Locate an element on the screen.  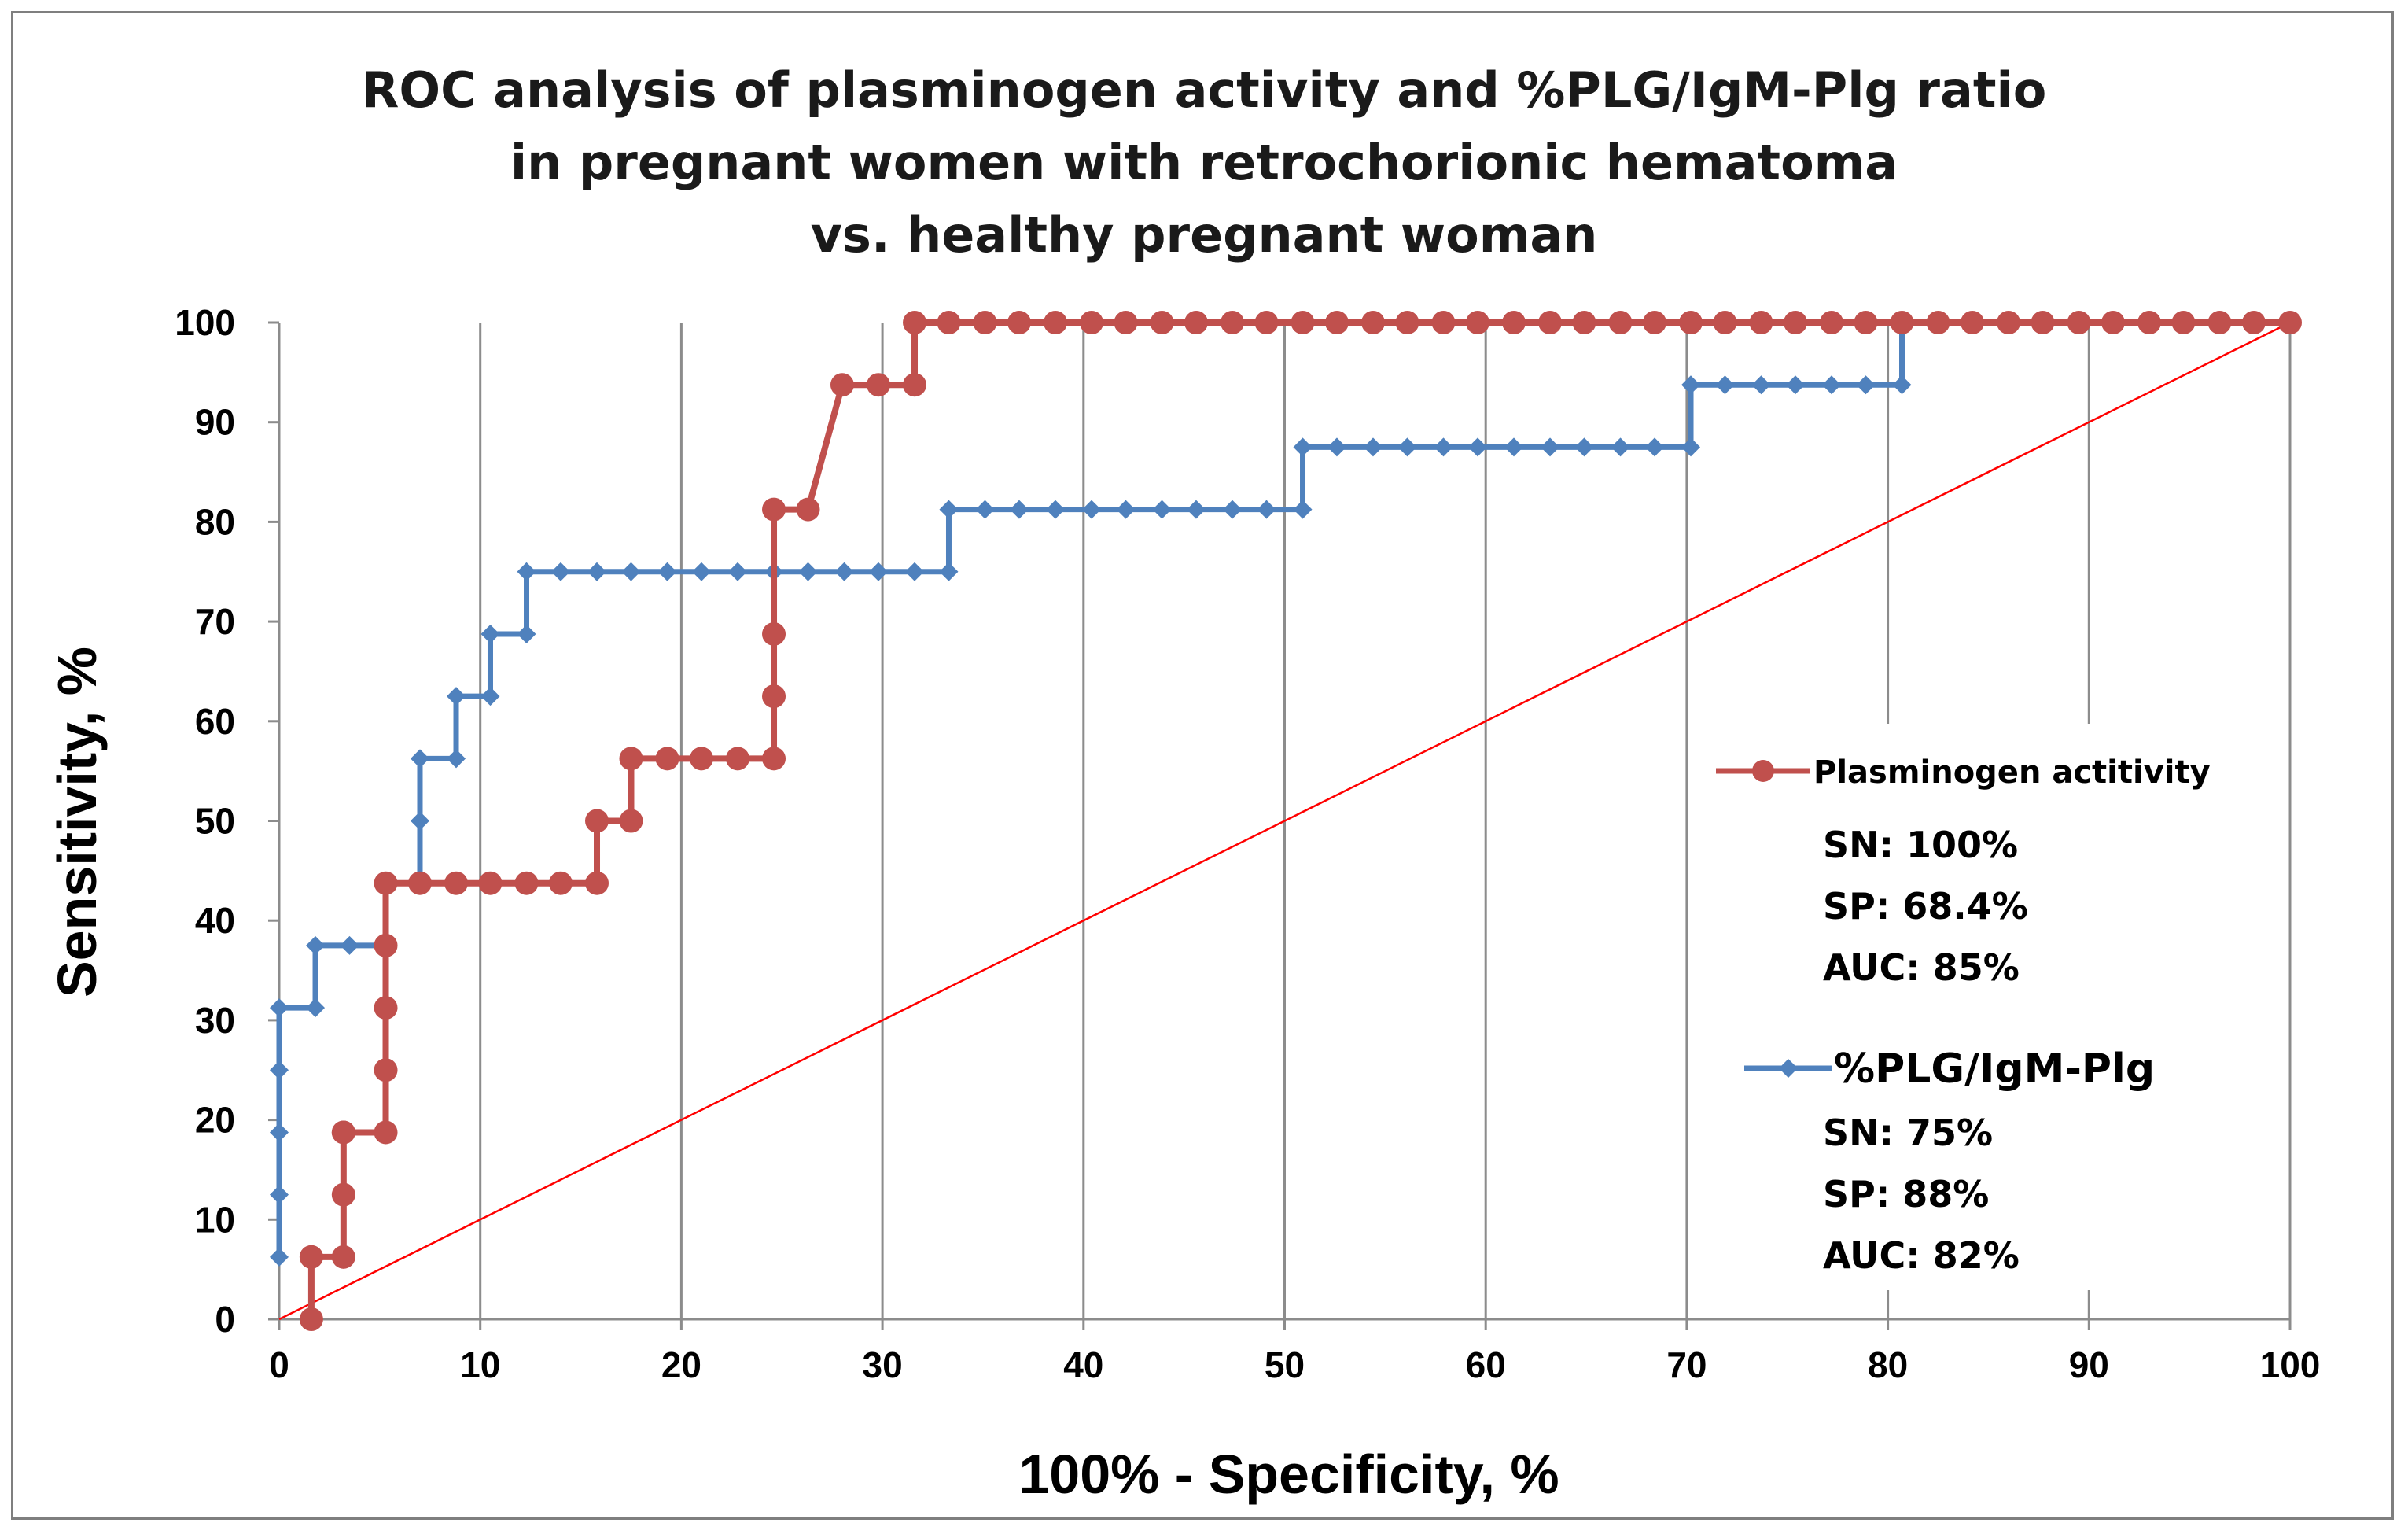
y-tick-label-80: 80 is located at coordinates (215, 521).